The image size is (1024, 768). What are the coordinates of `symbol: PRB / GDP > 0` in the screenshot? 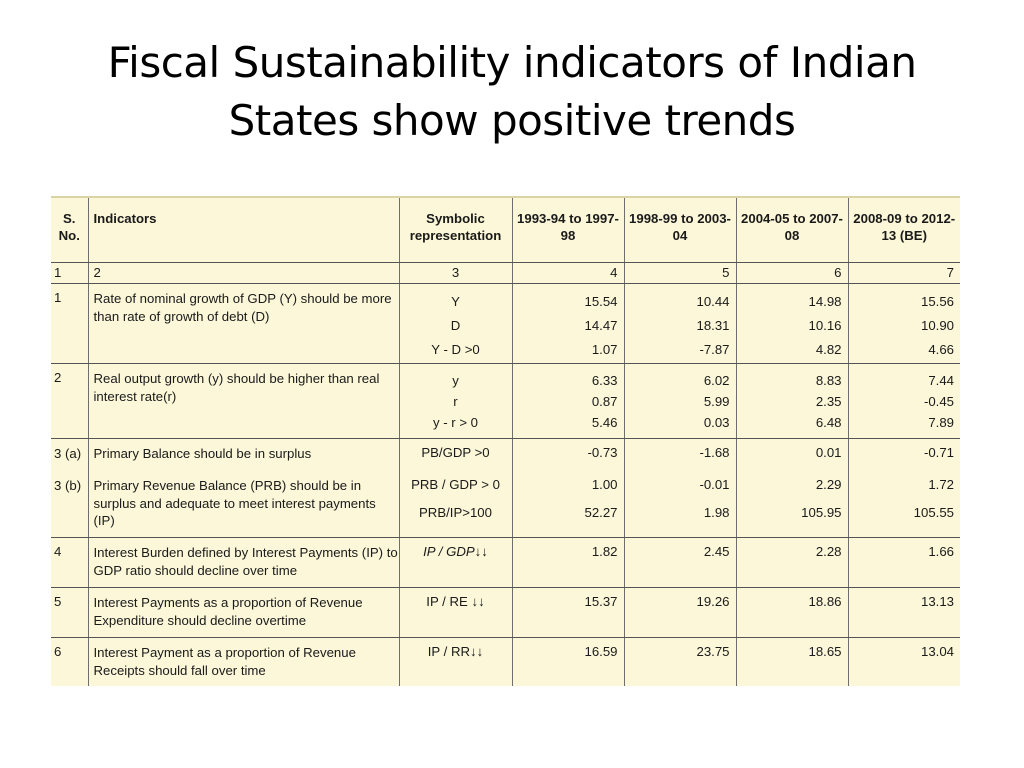 It's located at (455, 484).